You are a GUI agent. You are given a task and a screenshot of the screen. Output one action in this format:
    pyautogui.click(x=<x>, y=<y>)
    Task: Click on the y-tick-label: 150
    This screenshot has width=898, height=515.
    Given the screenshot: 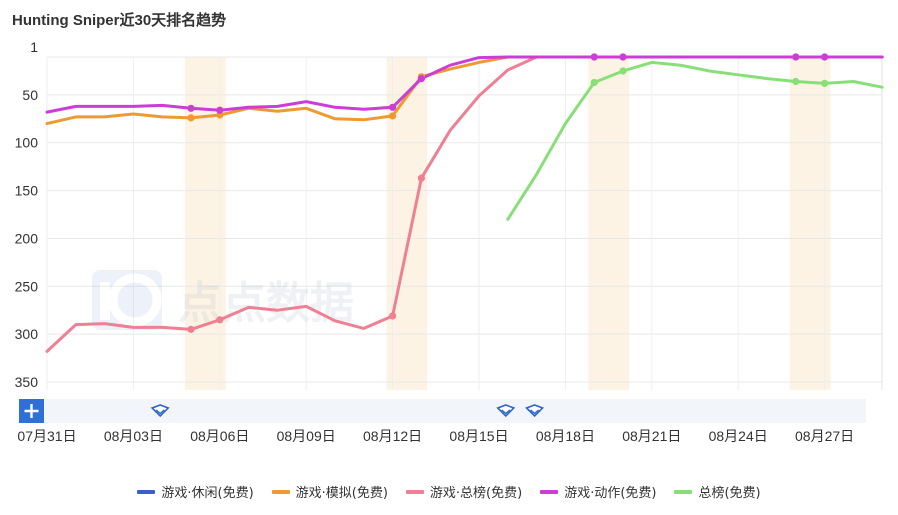 What is the action you would take?
    pyautogui.click(x=27, y=191)
    